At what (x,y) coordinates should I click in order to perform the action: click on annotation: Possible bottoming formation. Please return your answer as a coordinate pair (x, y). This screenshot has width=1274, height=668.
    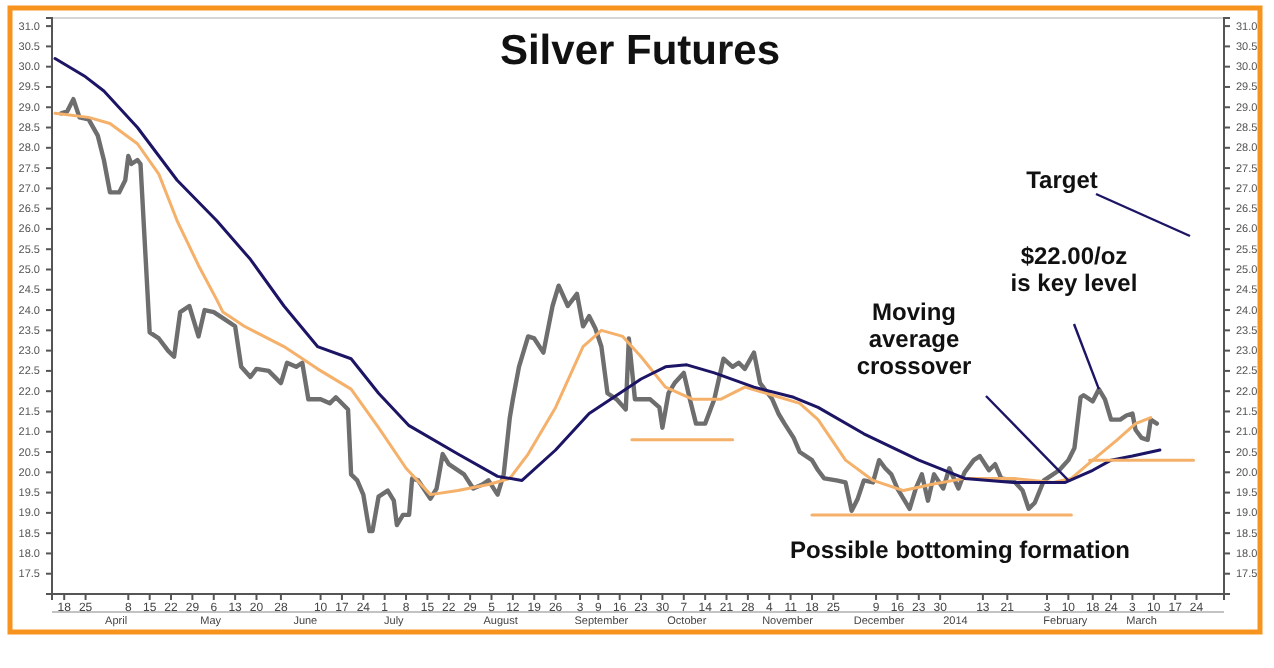
    Looking at the image, I should click on (960, 550).